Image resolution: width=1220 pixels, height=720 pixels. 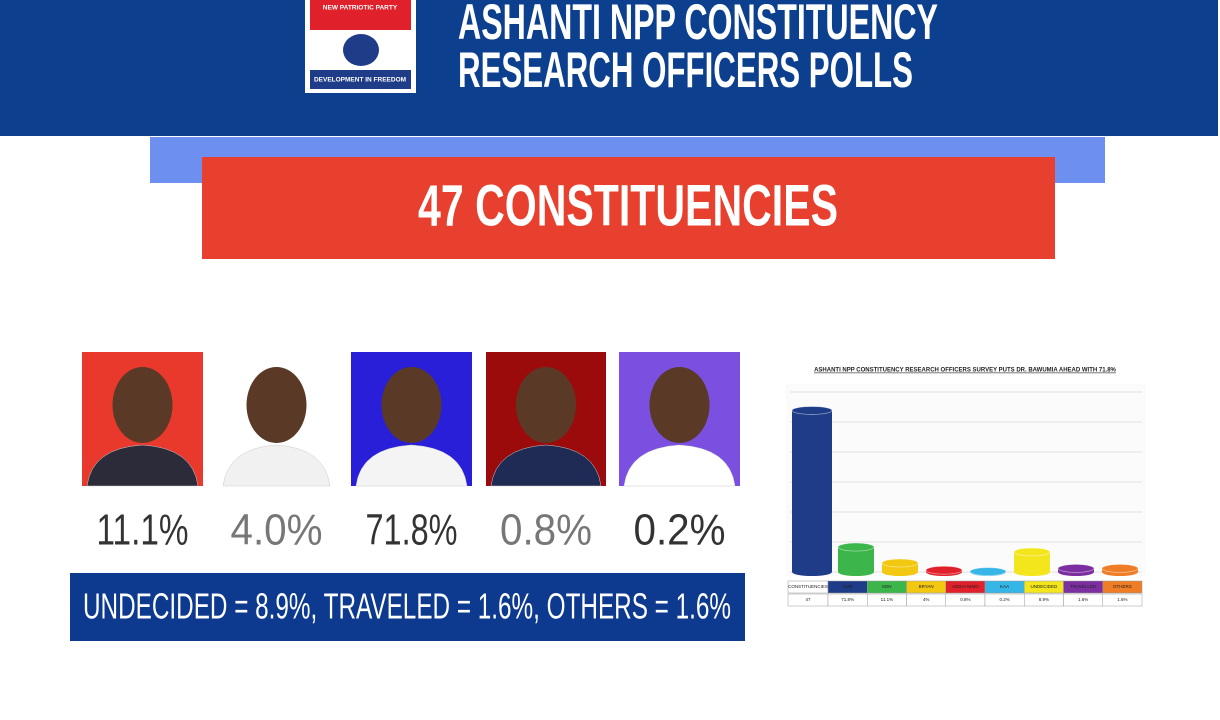 I want to click on value-label: 4%, so click(x=926, y=599).